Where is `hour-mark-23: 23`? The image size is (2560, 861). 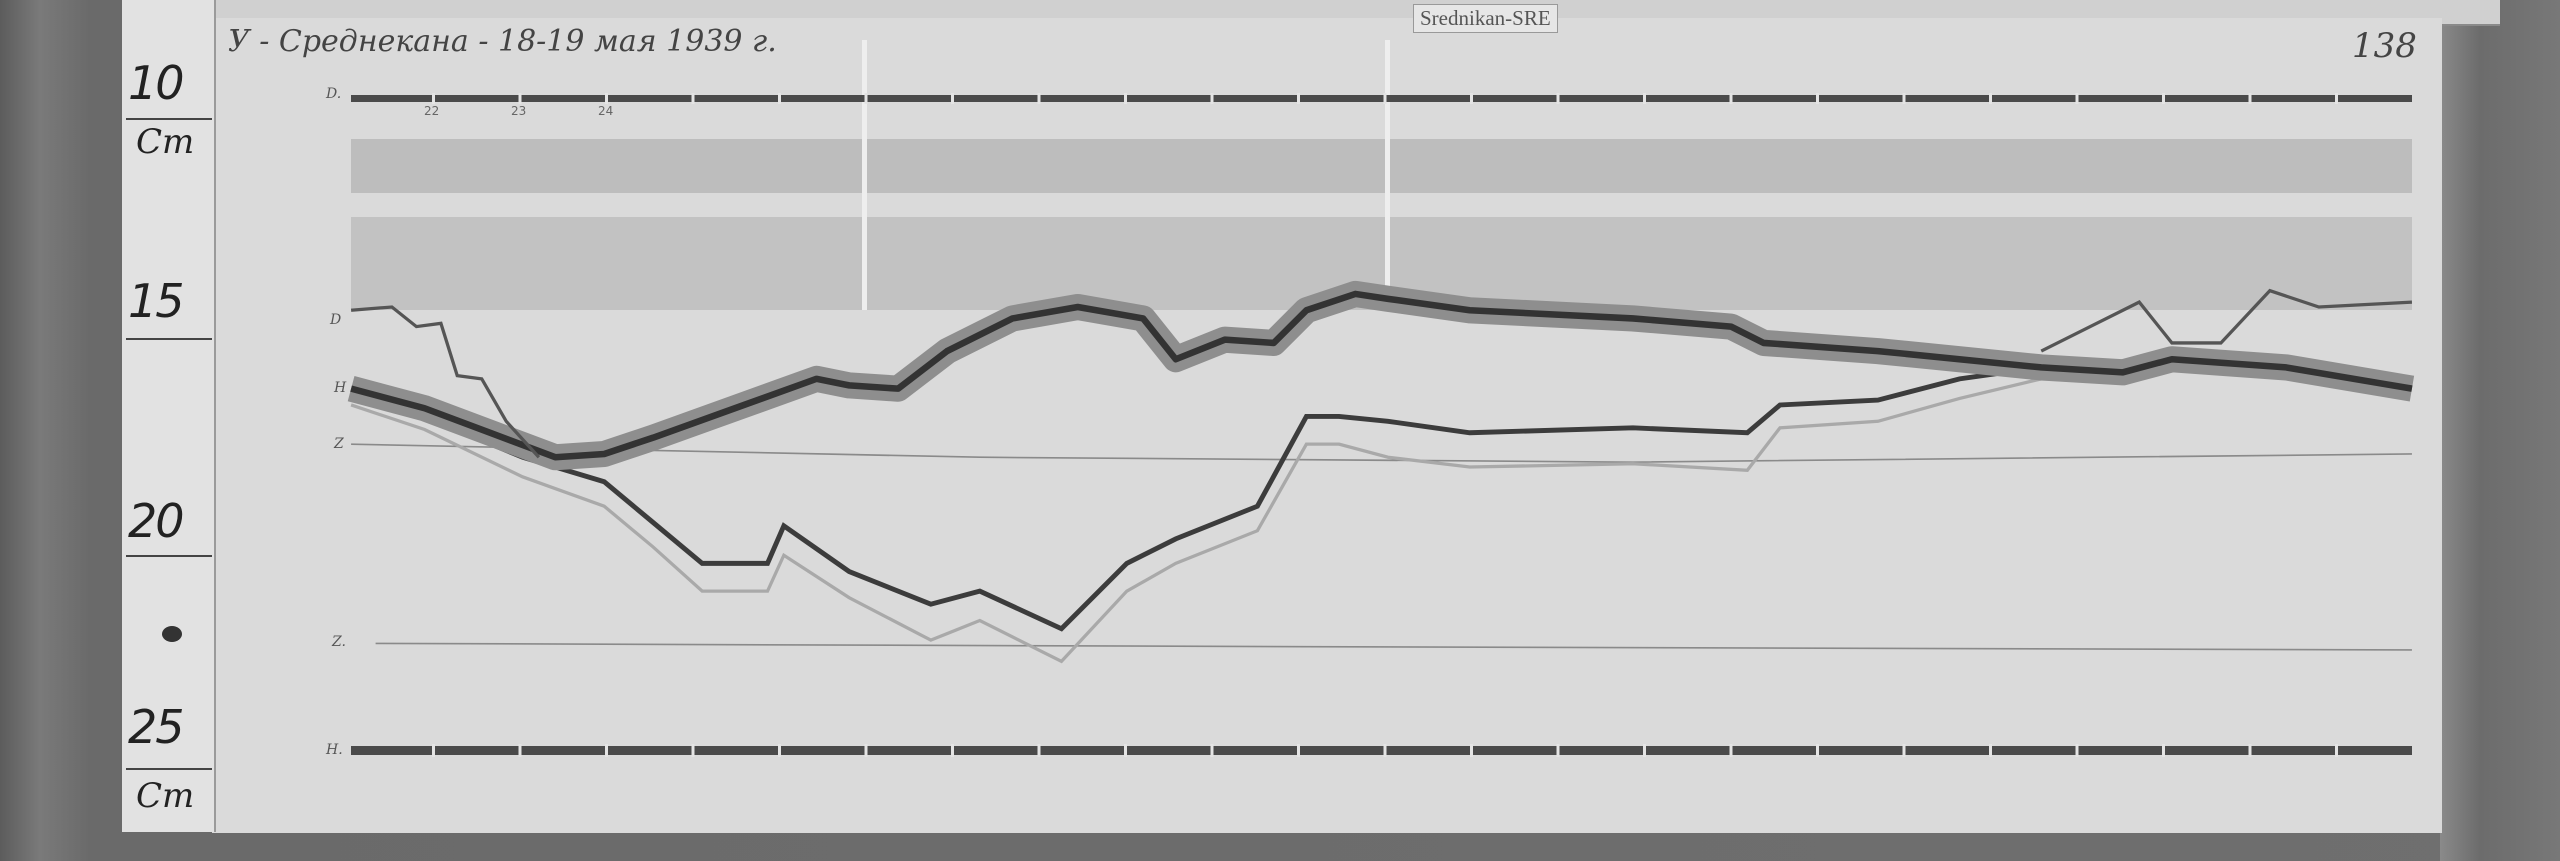 hour-mark-23: 23 is located at coordinates (519, 111).